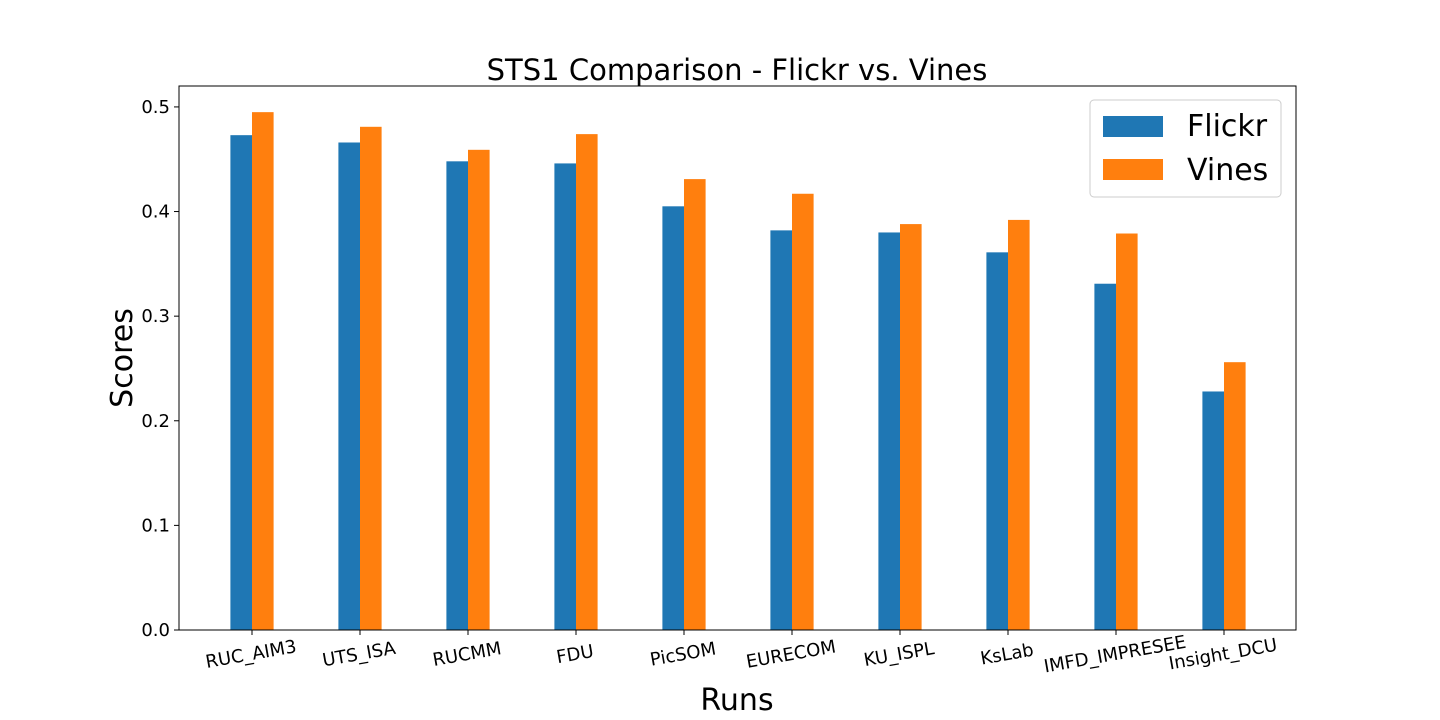 Image resolution: width=1440 pixels, height=720 pixels. I want to click on bar-flickr-insight-dcu, so click(1213, 510).